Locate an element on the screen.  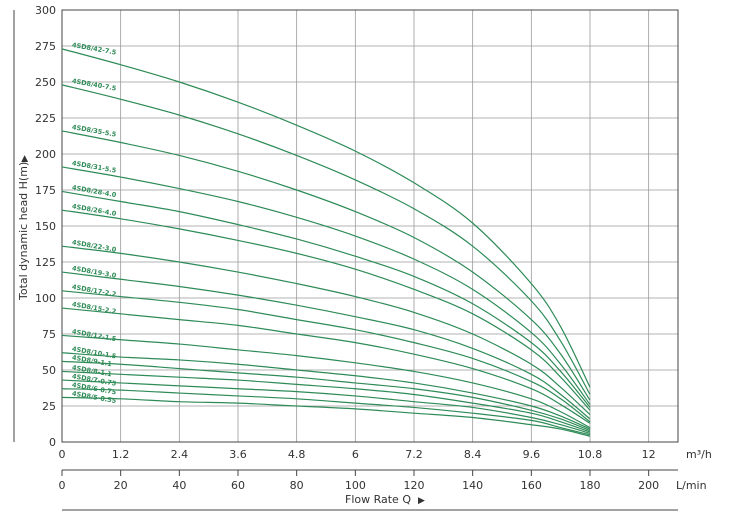
y-tick-label: 25 is located at coordinates (49, 406).